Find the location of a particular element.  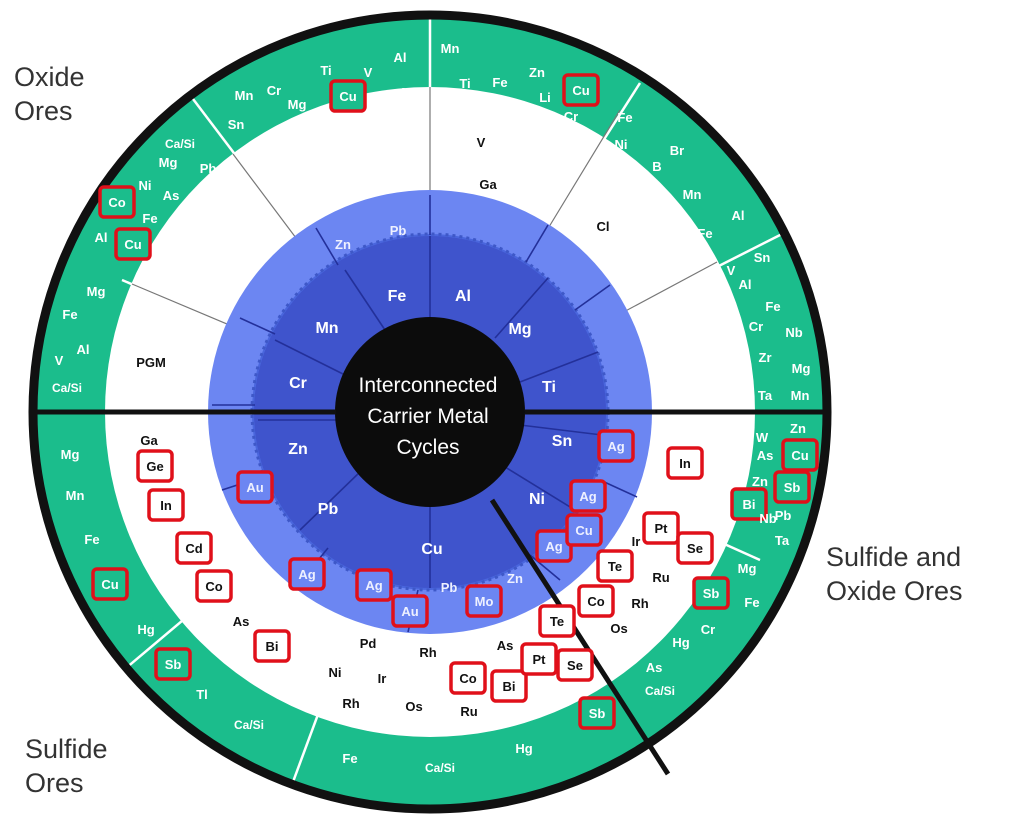

carrier-metal-fe: Fe is located at coordinates (397, 296).